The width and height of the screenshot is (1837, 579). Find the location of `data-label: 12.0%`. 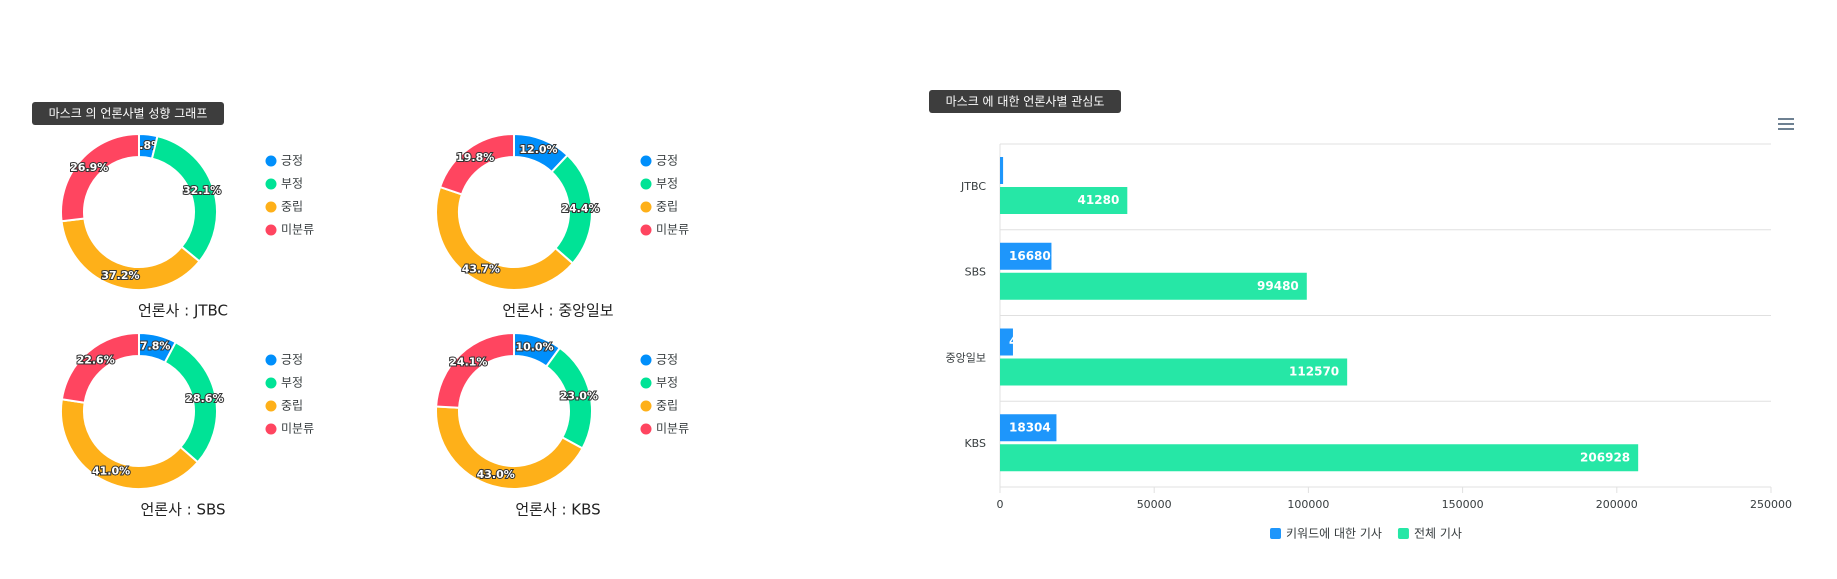

data-label: 12.0% is located at coordinates (538, 149).